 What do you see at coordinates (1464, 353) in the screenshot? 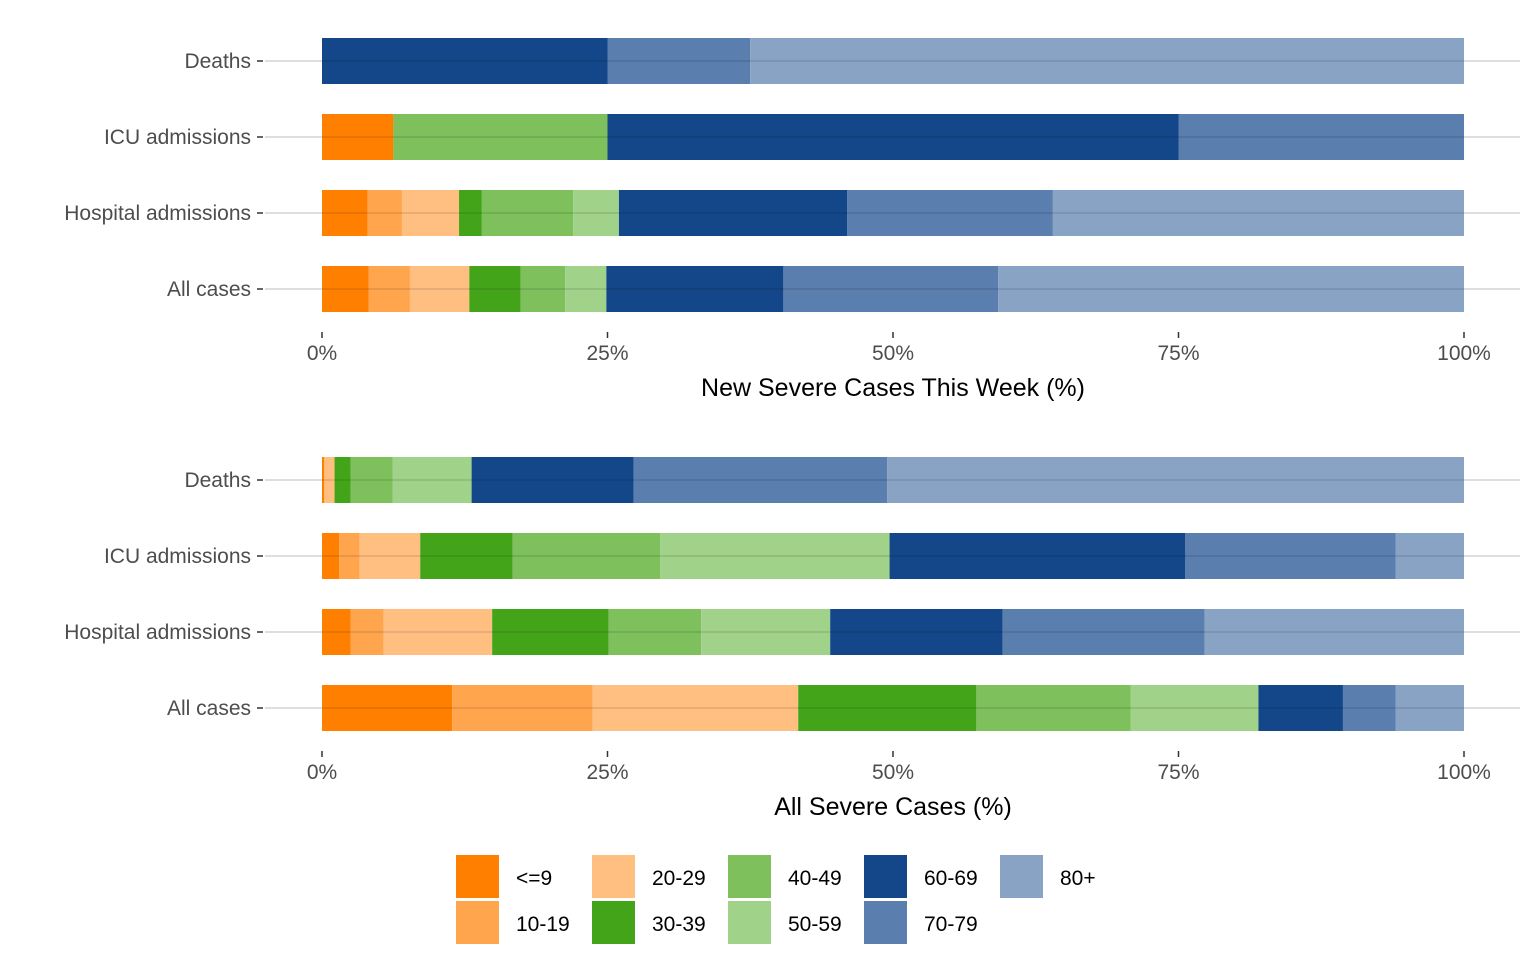
I see `x-tick-label: 100%` at bounding box center [1464, 353].